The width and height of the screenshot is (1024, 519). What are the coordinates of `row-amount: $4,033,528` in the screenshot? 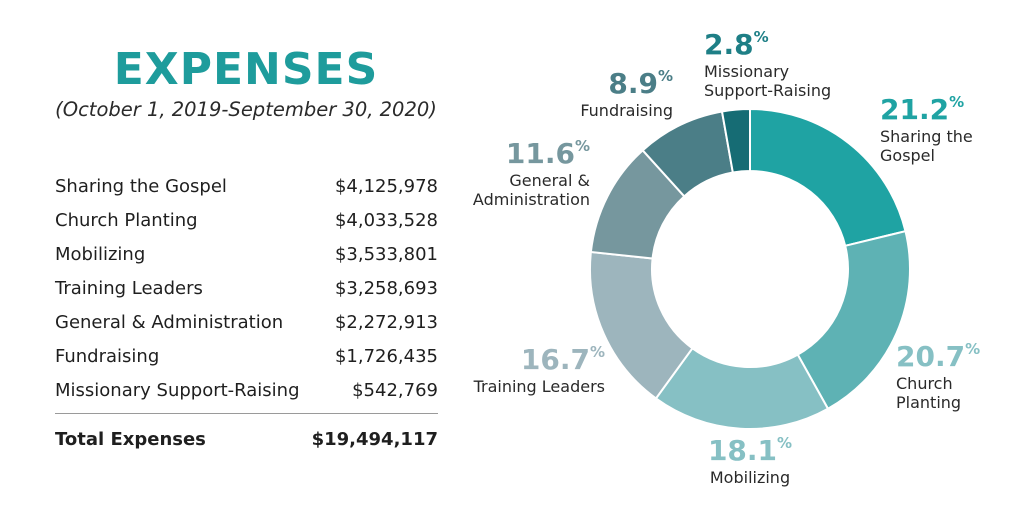 It's located at (386, 220).